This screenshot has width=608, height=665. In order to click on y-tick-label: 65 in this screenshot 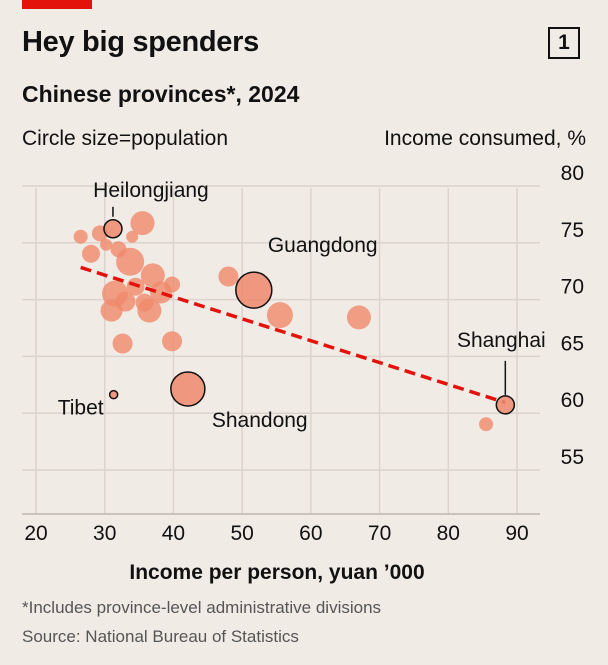, I will do `click(572, 343)`.